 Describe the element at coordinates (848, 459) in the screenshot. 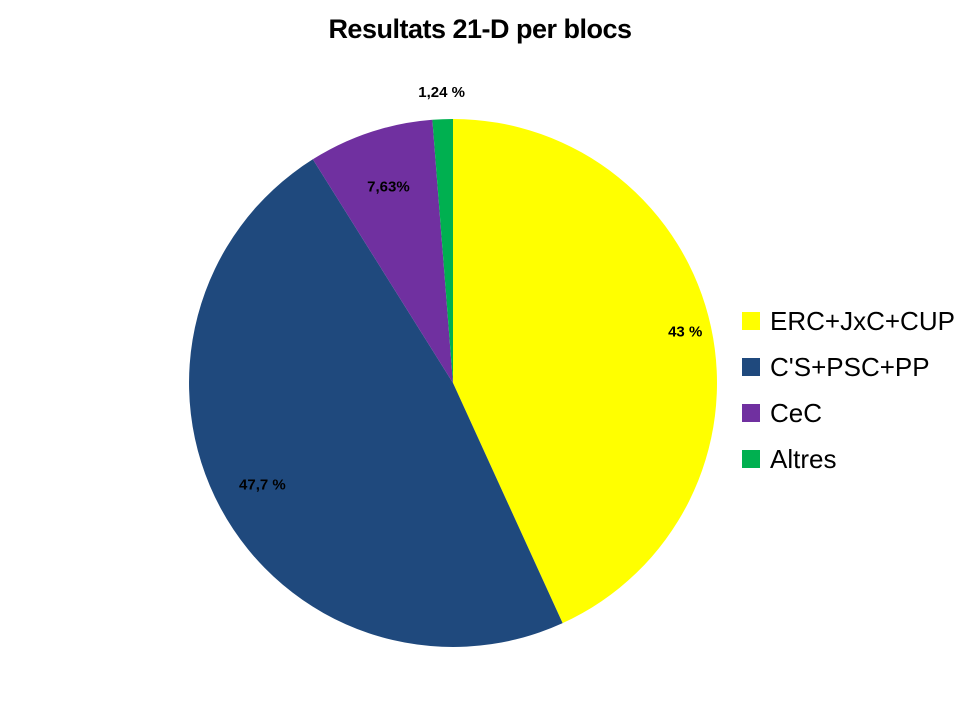

I see `legend-item: Altres` at that location.